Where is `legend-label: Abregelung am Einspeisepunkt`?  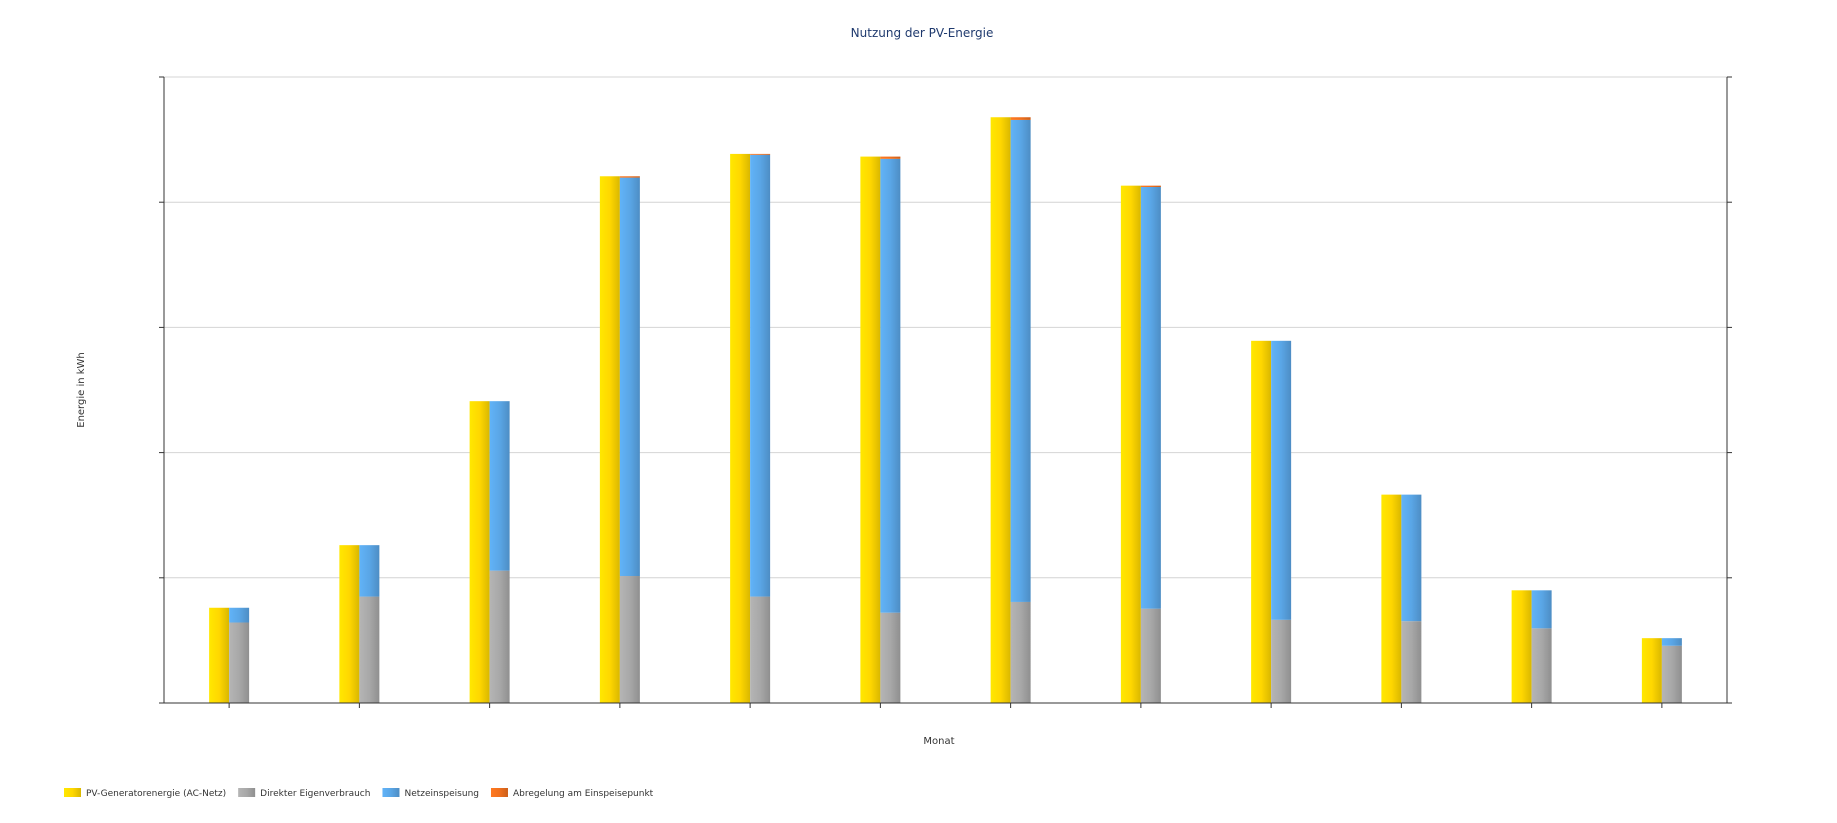
legend-label: Abregelung am Einspeisepunkt is located at coordinates (583, 794).